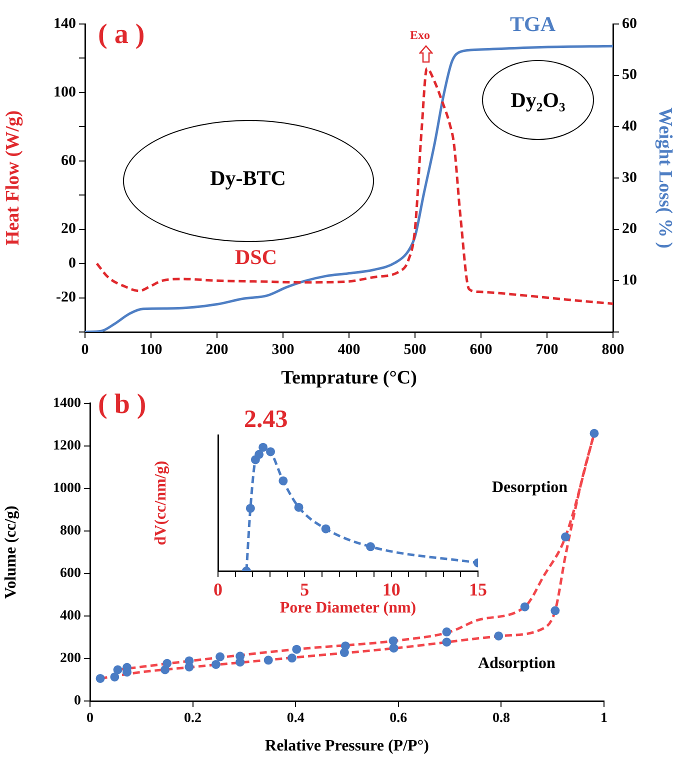 The height and width of the screenshot is (758, 678). What do you see at coordinates (121, 35) in the screenshot?
I see `annotation: ( a )` at bounding box center [121, 35].